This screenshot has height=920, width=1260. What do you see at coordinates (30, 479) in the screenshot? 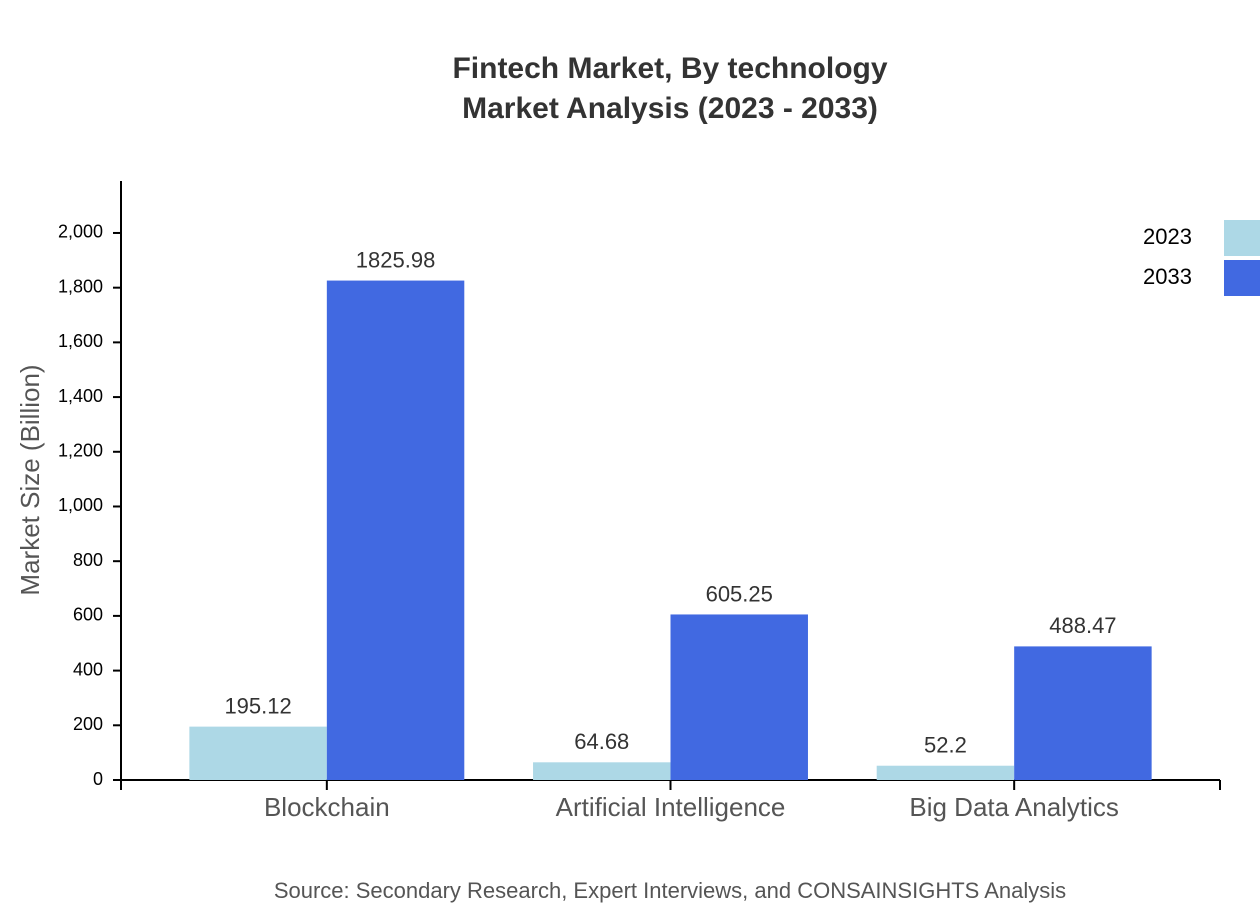
I see `y-axis-label: Market Size (Billion)` at bounding box center [30, 479].